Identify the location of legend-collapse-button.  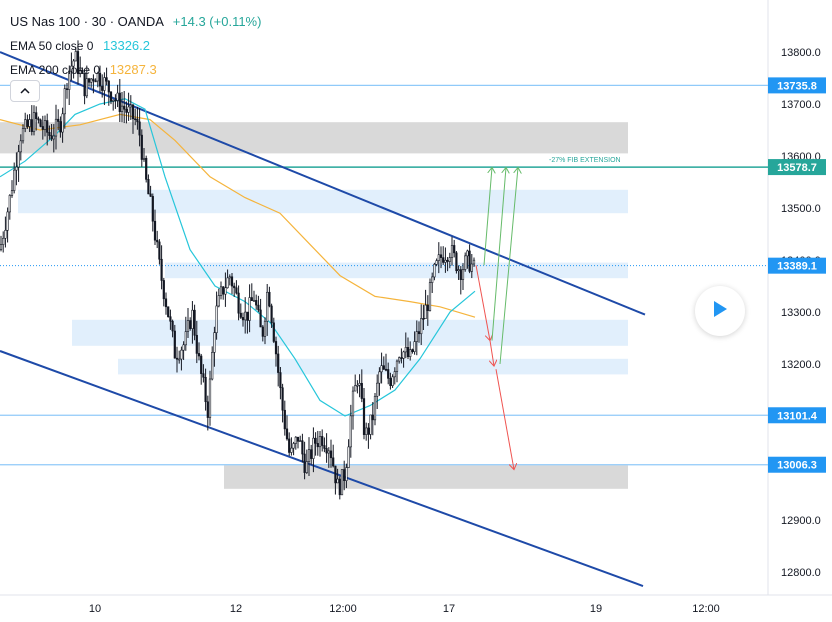
(25, 91).